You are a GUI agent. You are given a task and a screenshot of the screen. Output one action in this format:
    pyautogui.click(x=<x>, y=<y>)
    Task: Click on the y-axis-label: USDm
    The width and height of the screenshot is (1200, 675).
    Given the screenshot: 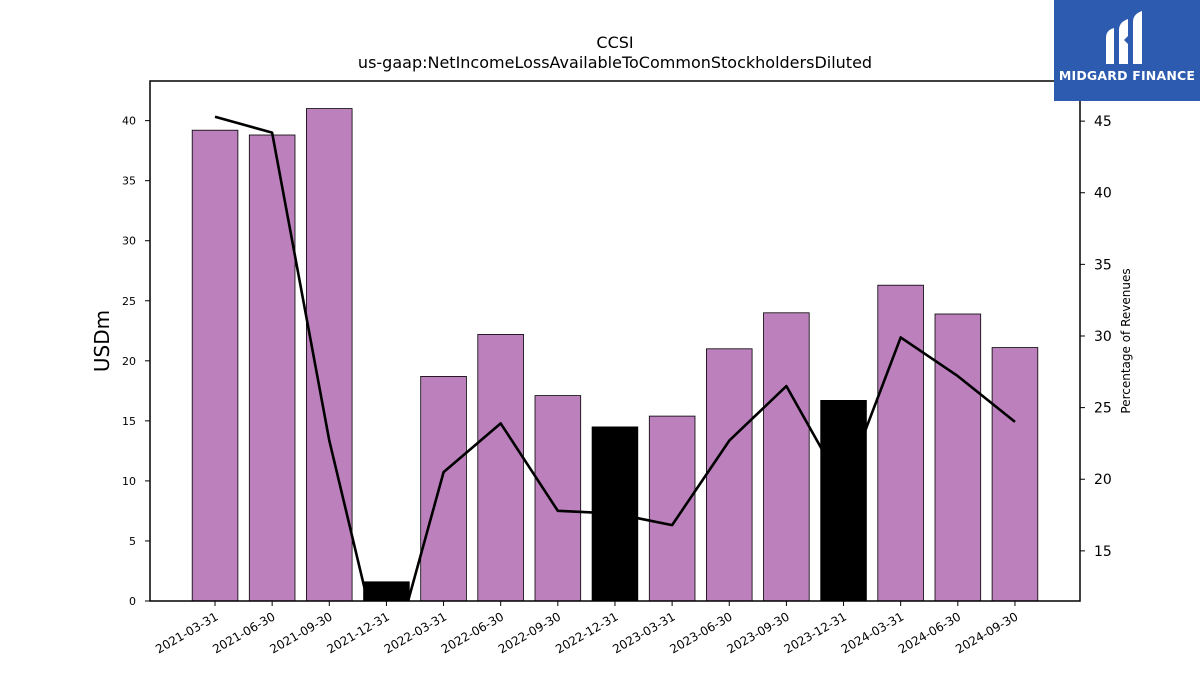 What is the action you would take?
    pyautogui.click(x=102, y=341)
    